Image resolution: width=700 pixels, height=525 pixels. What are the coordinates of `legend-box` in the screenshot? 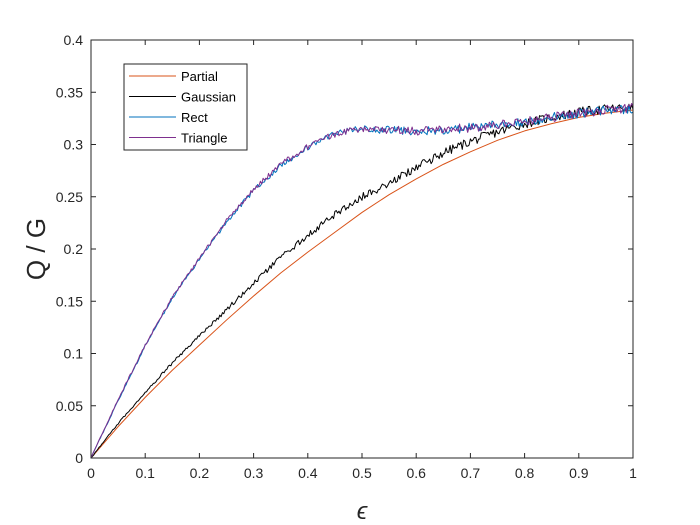 It's located at (185, 107).